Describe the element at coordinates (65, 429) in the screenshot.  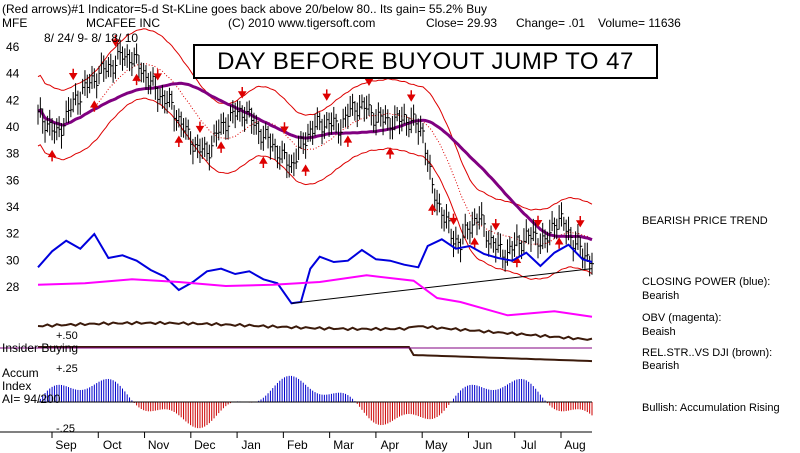
I see `minus25-label: -.25` at that location.